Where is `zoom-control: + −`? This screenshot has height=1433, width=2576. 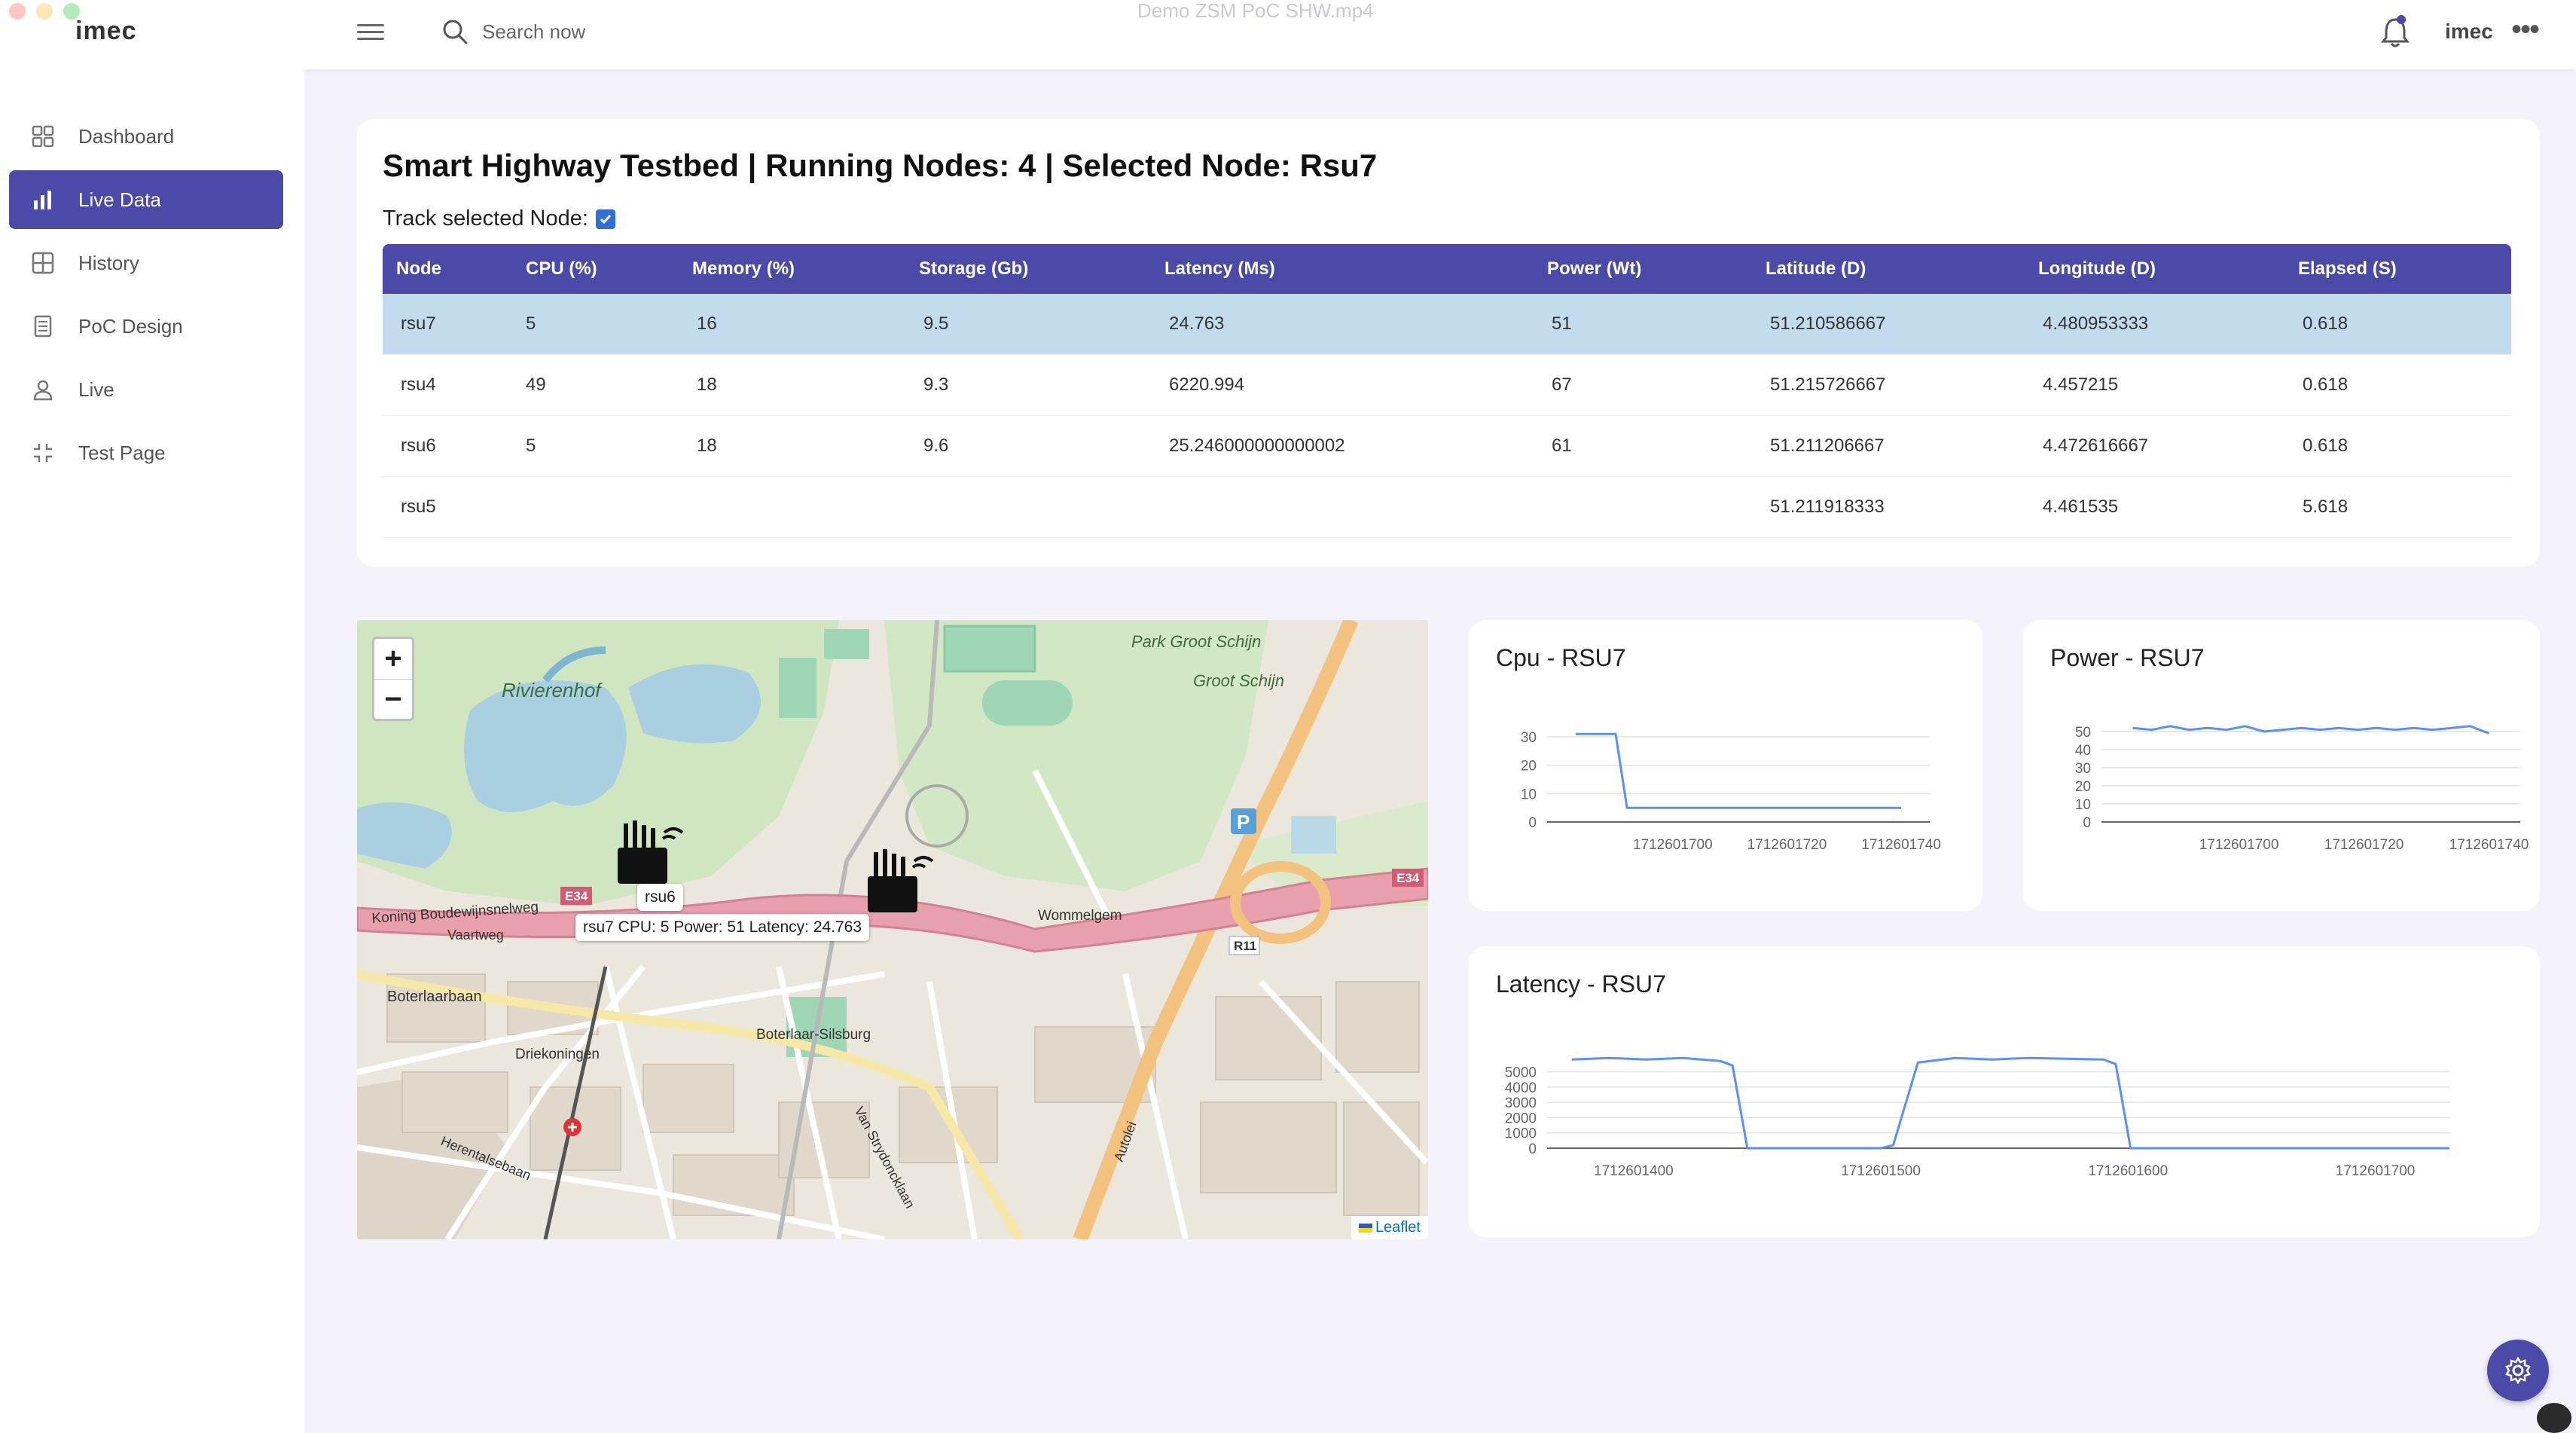
zoom-control: + − is located at coordinates (393, 679).